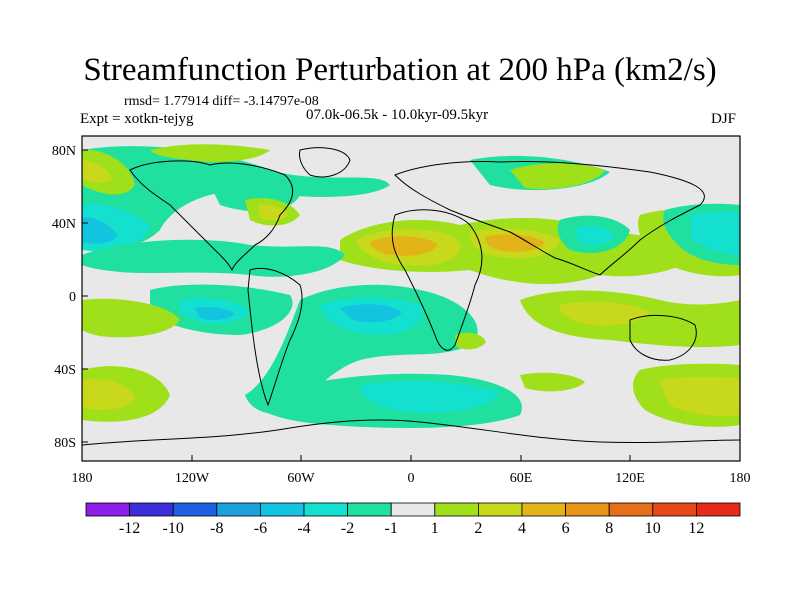 The height and width of the screenshot is (600, 800). I want to click on colorbar-label: 2, so click(478, 528).